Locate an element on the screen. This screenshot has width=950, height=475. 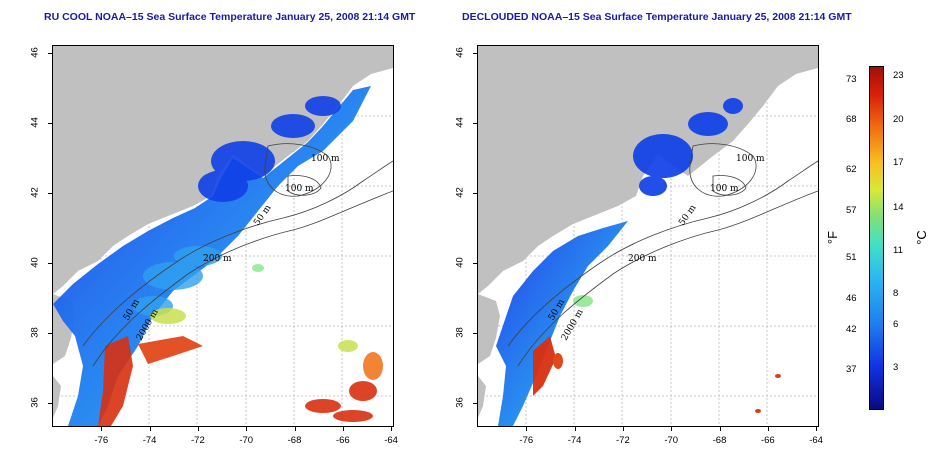
colorbar-celsius-label: 17 is located at coordinates (898, 162).